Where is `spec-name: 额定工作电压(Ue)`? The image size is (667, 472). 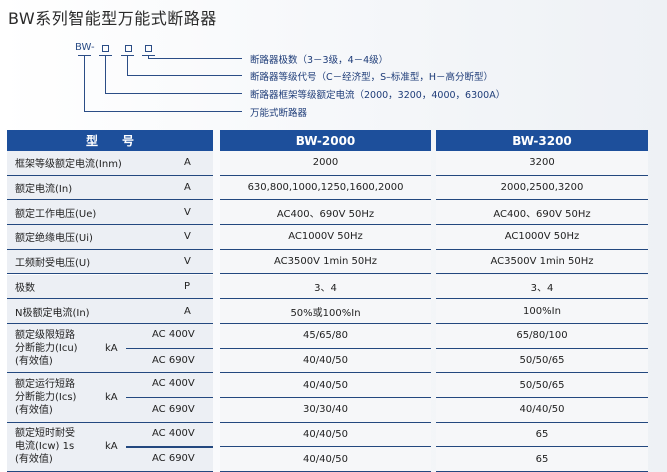 spec-name: 额定工作电压(Ue) is located at coordinates (56, 214).